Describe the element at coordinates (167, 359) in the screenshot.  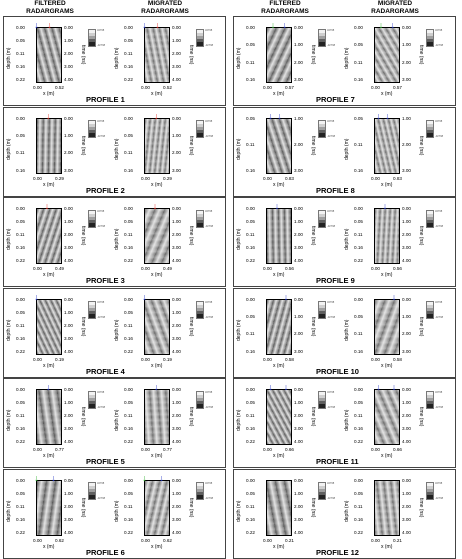
I see `x-tick: 0.19` at that location.